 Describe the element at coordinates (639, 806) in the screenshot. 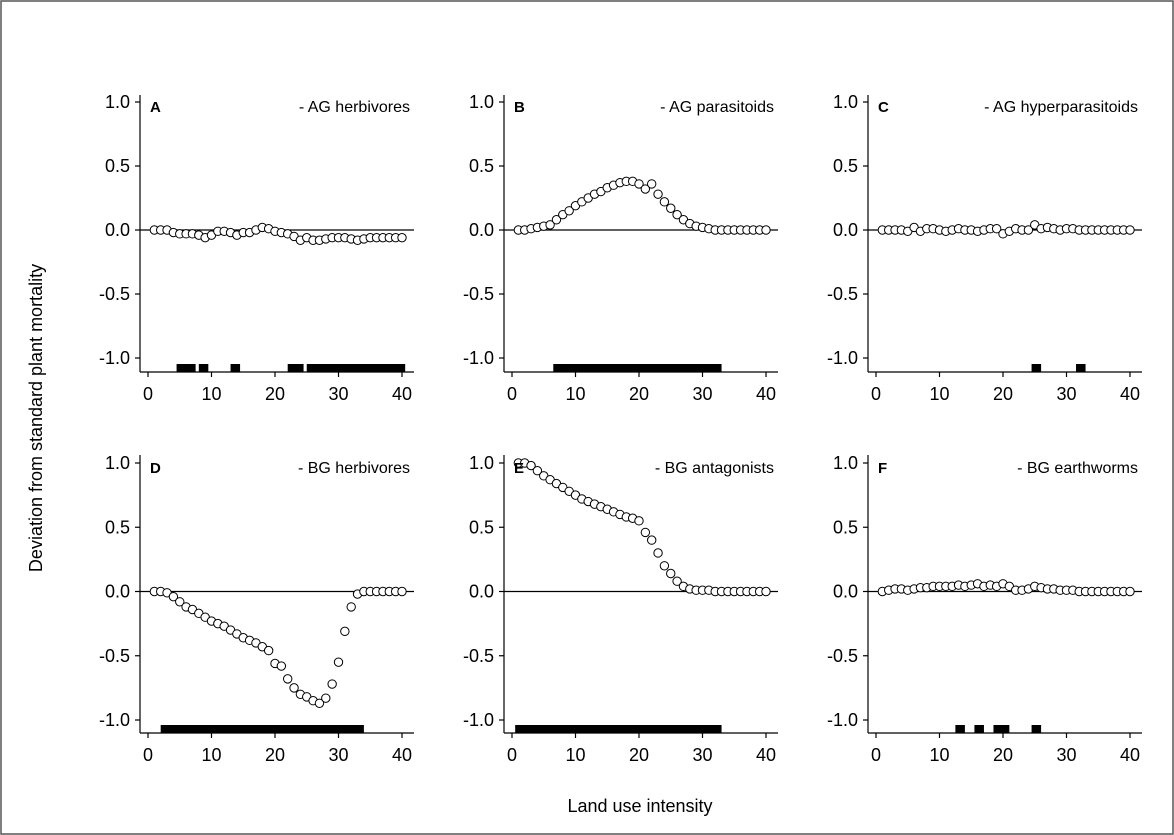

I see `x-axis-title: Land use intensity` at that location.